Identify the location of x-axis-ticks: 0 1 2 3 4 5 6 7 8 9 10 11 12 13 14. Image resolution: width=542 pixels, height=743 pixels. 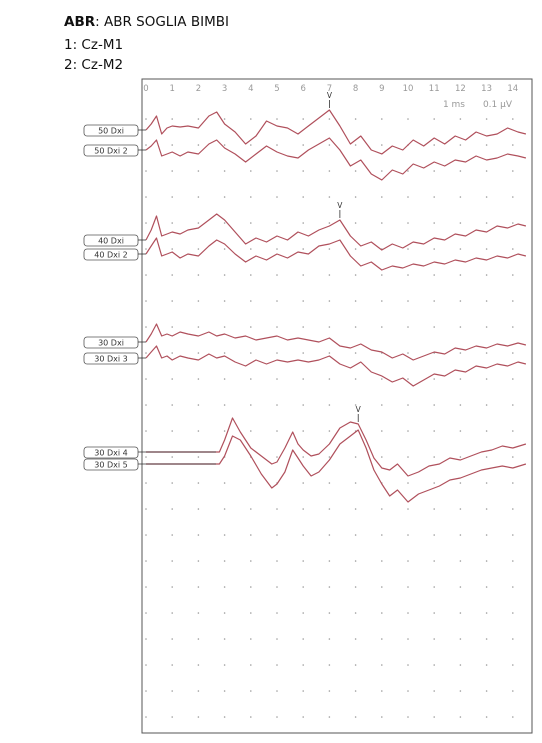
(330, 89).